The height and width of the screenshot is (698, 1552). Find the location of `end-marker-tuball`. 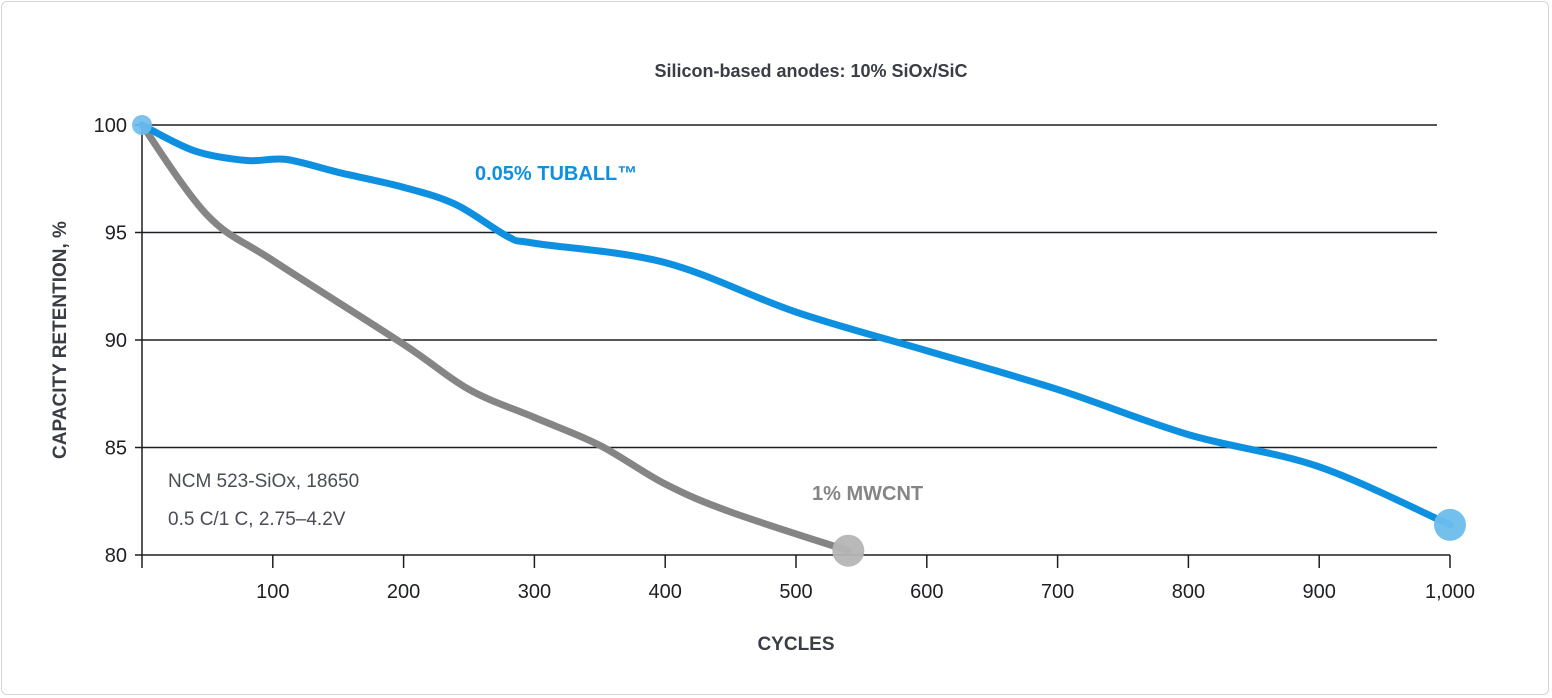

end-marker-tuball is located at coordinates (1450, 524).